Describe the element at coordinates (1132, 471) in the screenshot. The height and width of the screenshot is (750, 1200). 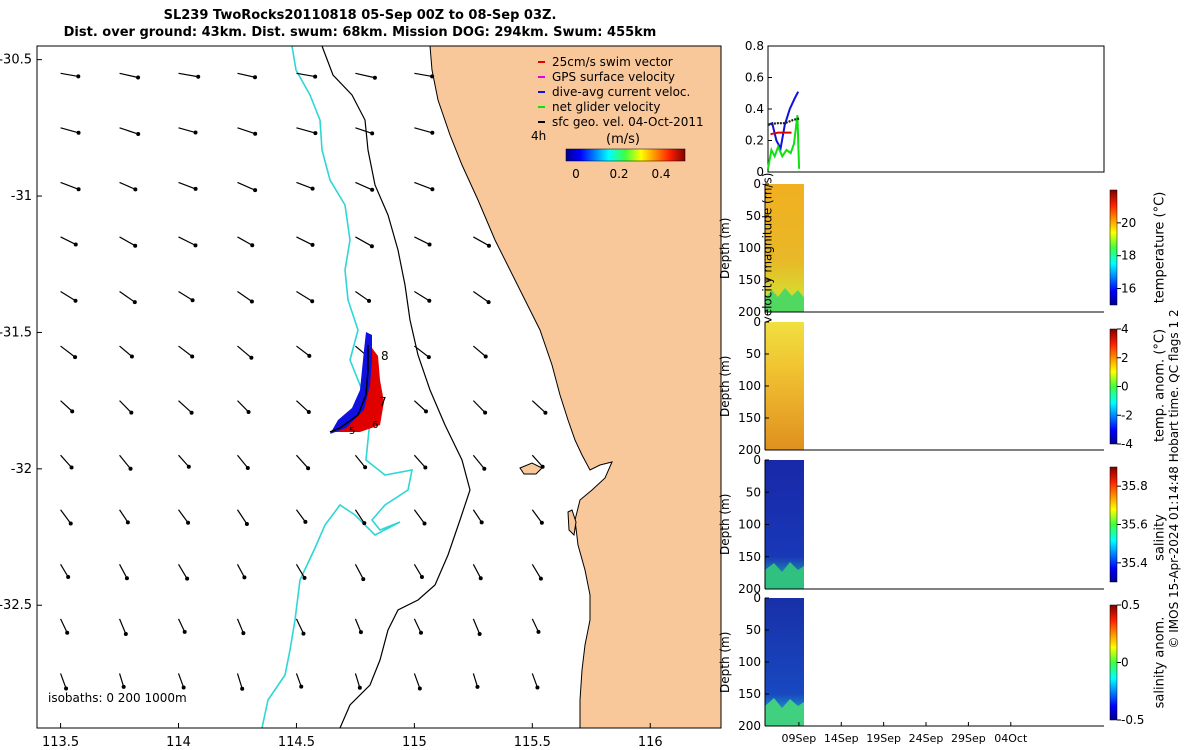
I see `colorbar-ticks: 16 18 20 -4 -2 0 2 4 35.4 35.6 35.8 -0.5 0 0.5` at that location.